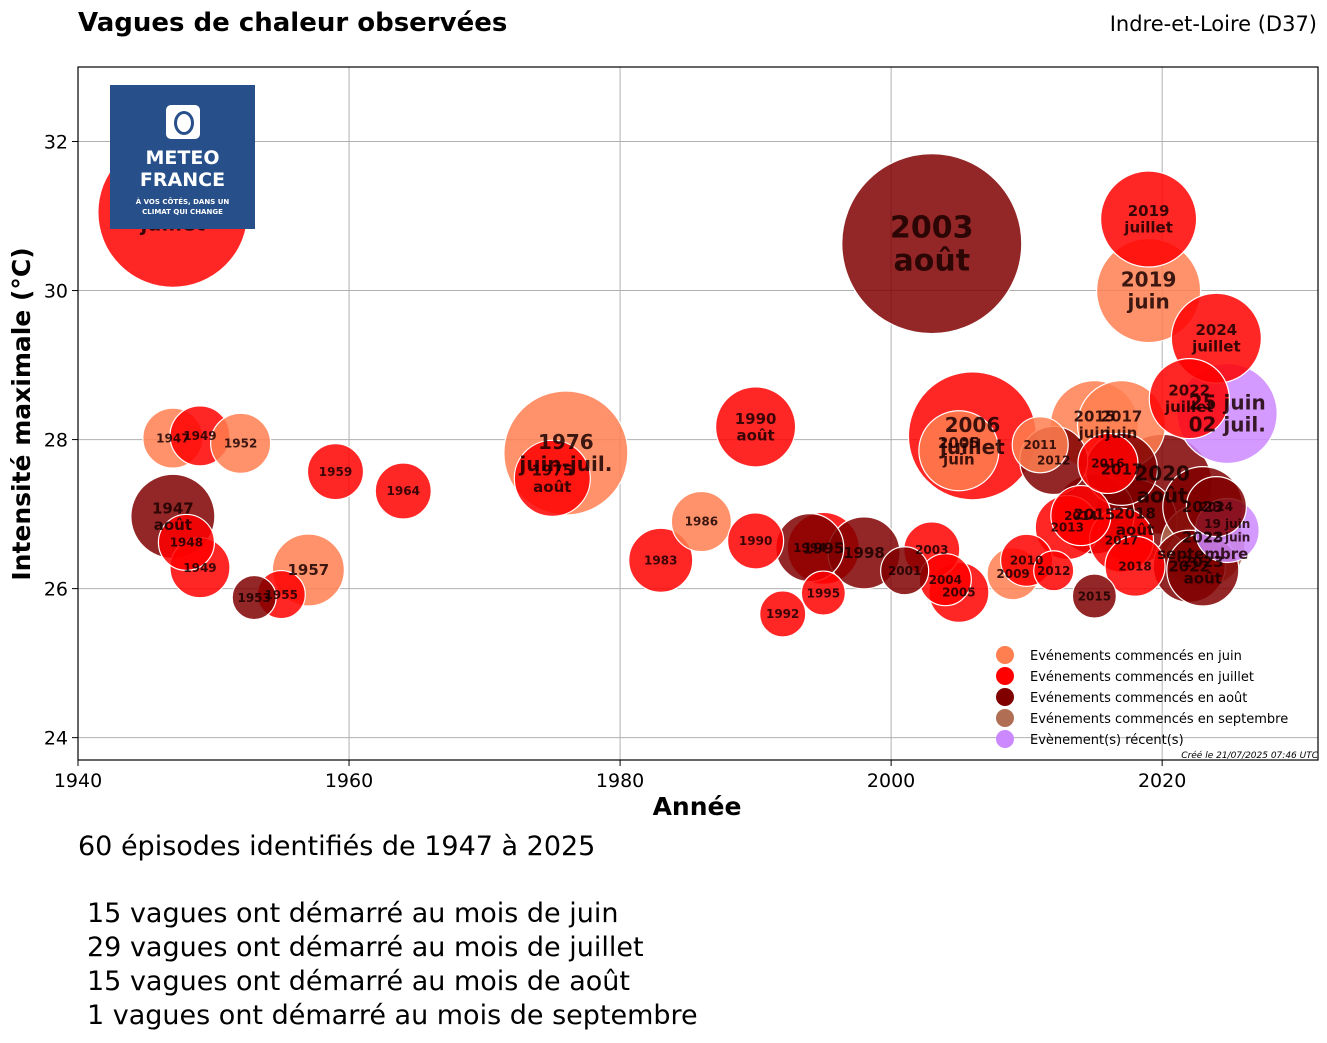  What do you see at coordinates (309, 570) in the screenshot?
I see `bubble-label: 1957` at bounding box center [309, 570].